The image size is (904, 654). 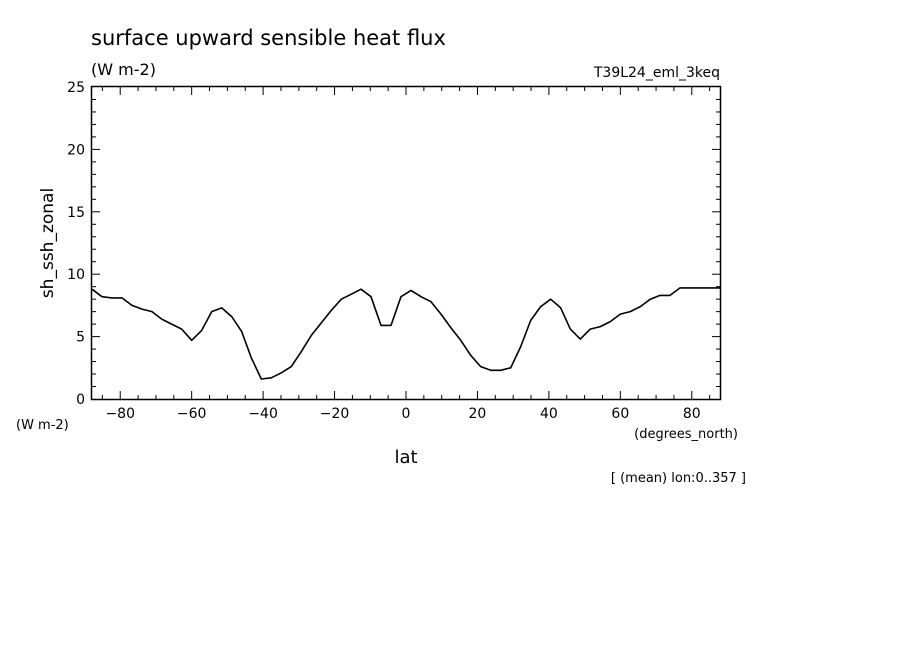 I want to click on y-tick-label: 10, so click(x=76, y=275).